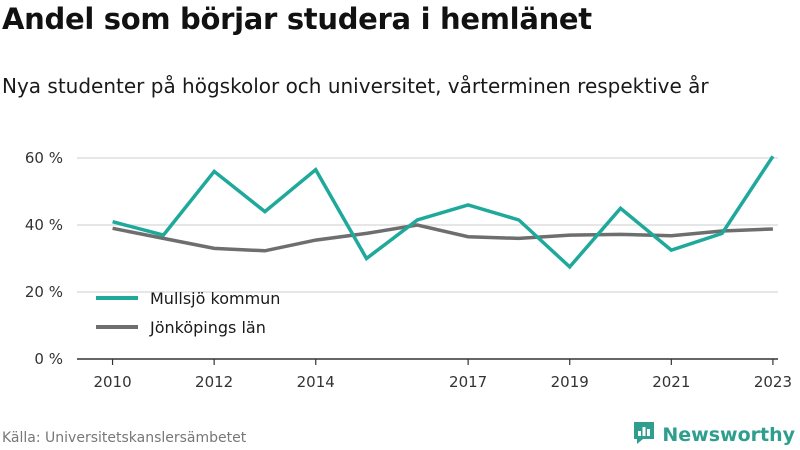  What do you see at coordinates (316, 382) in the screenshot?
I see `x-tick-label: 2014` at bounding box center [316, 382].